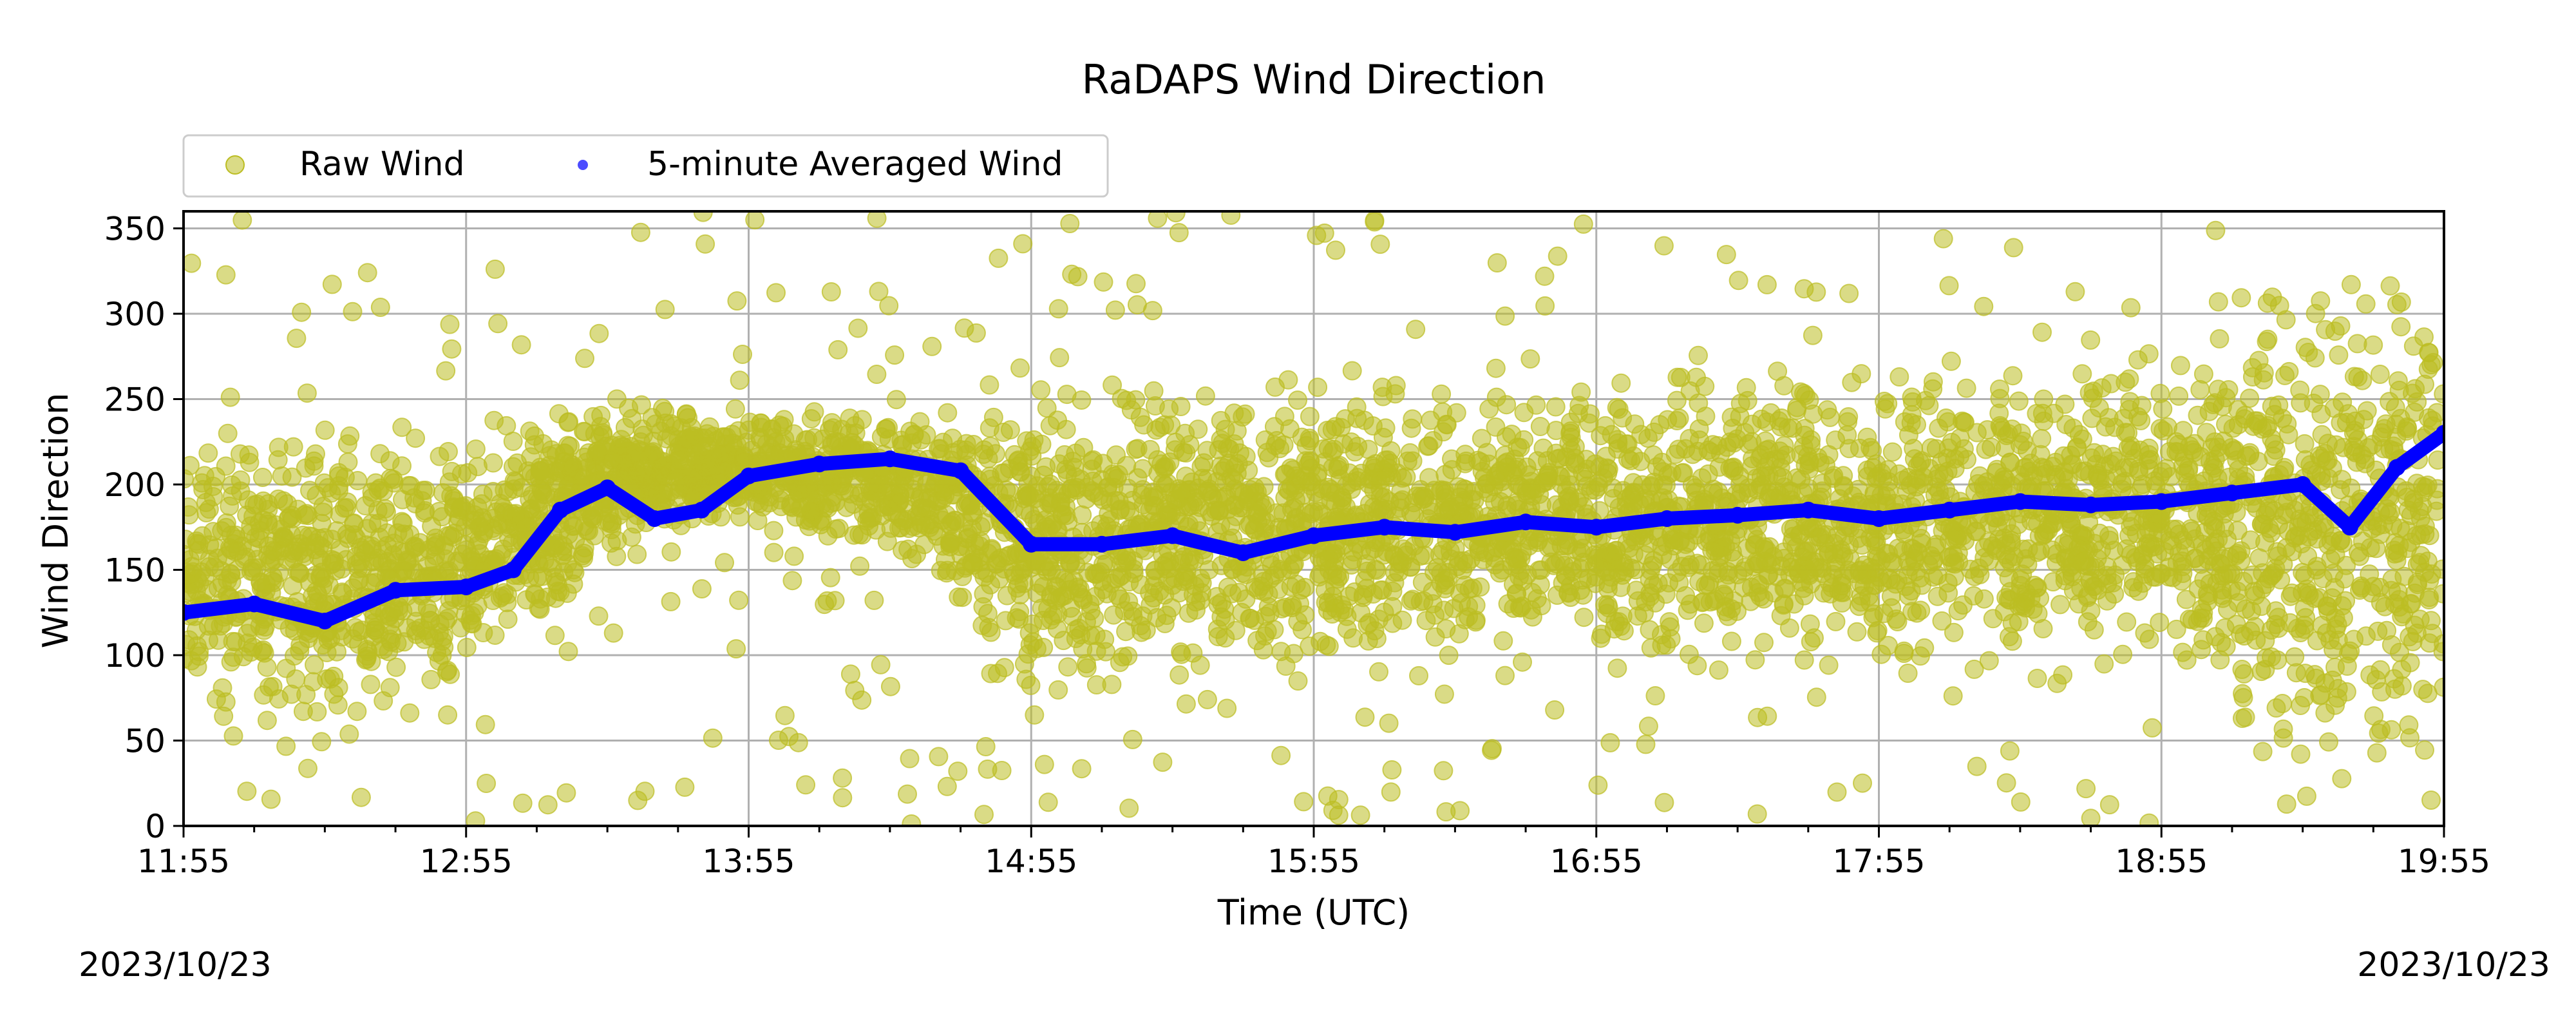 The image size is (2576, 1034). Describe the element at coordinates (855, 164) in the screenshot. I see `legend-label-averaged-wind: 5-minute Averaged Wind` at that location.